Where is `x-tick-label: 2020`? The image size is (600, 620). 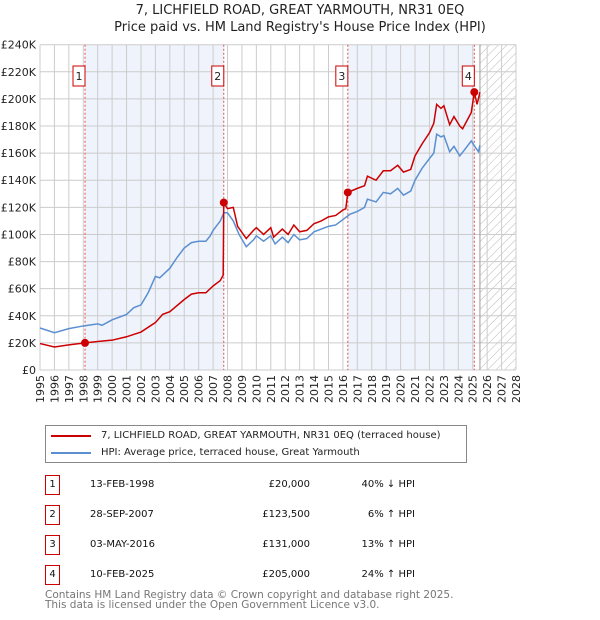 x-tick-label: 2020 is located at coordinates (401, 389).